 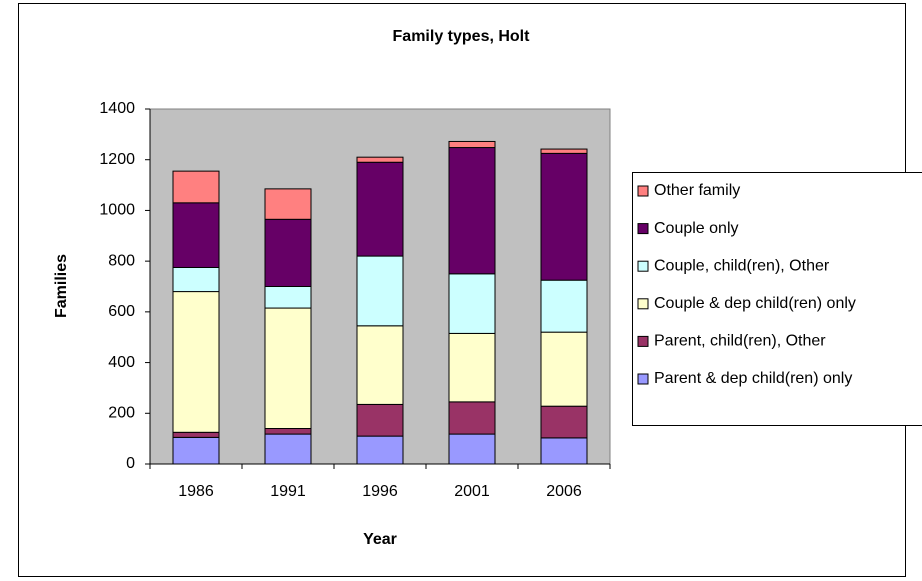 I want to click on legend, so click(x=777, y=299).